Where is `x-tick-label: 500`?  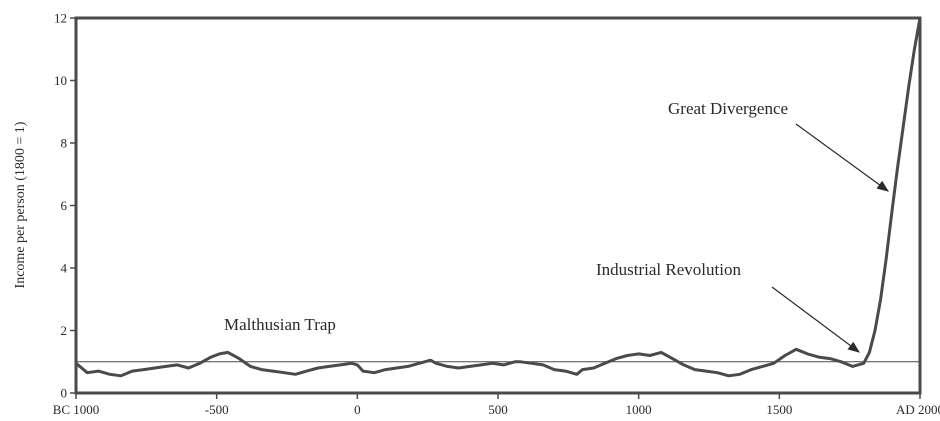
x-tick-label: 500 is located at coordinates (498, 409).